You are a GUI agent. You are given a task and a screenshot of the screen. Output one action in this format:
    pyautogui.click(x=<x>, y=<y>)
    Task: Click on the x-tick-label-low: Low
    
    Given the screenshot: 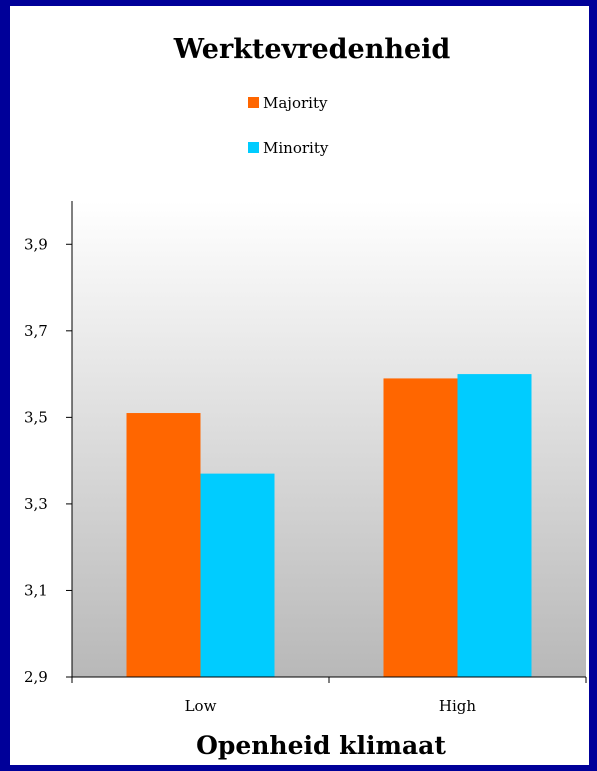 What is the action you would take?
    pyautogui.click(x=201, y=706)
    